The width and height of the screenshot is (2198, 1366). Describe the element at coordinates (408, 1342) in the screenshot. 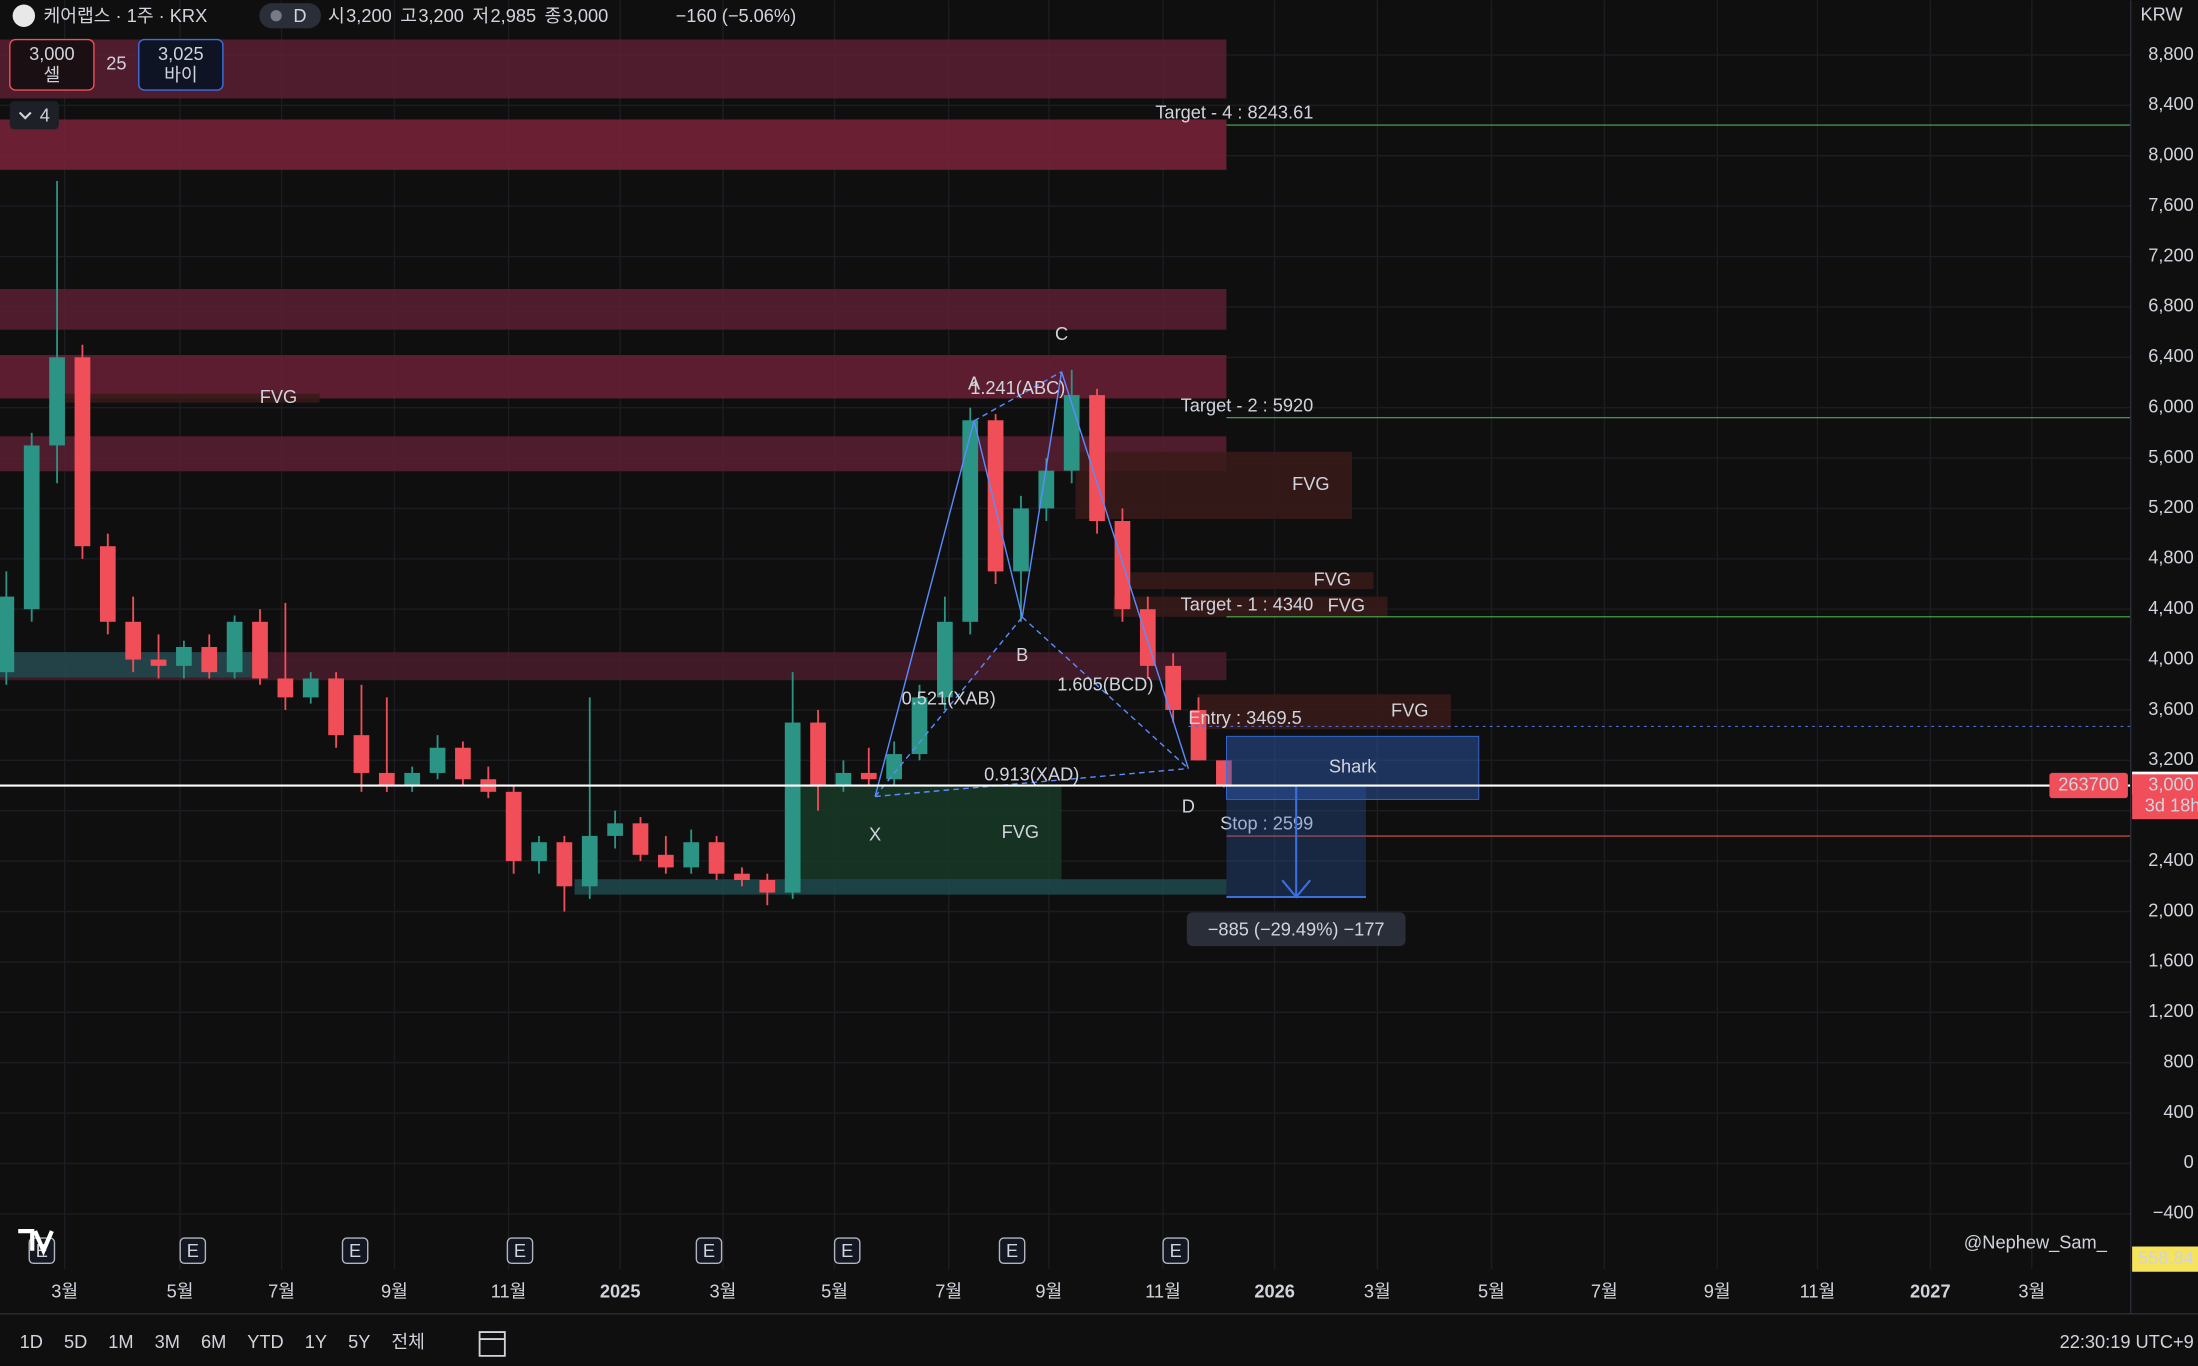

I see `period-button: 전체` at that location.